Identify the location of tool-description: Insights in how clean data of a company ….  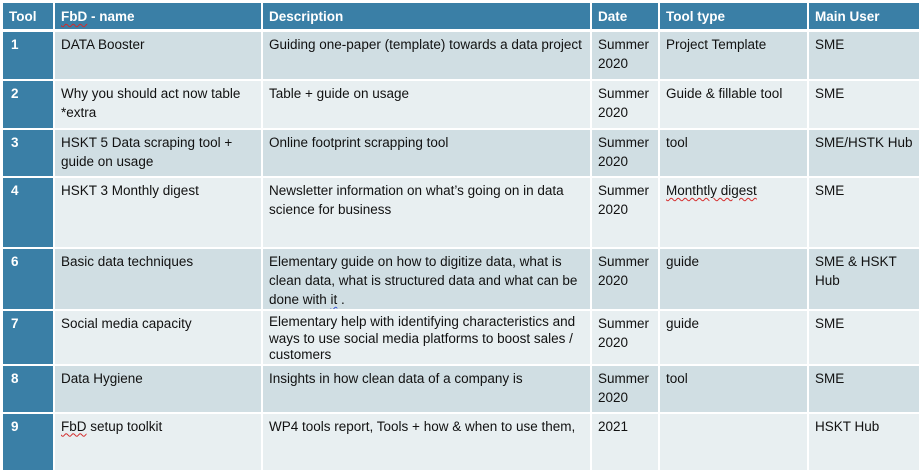
(425, 389).